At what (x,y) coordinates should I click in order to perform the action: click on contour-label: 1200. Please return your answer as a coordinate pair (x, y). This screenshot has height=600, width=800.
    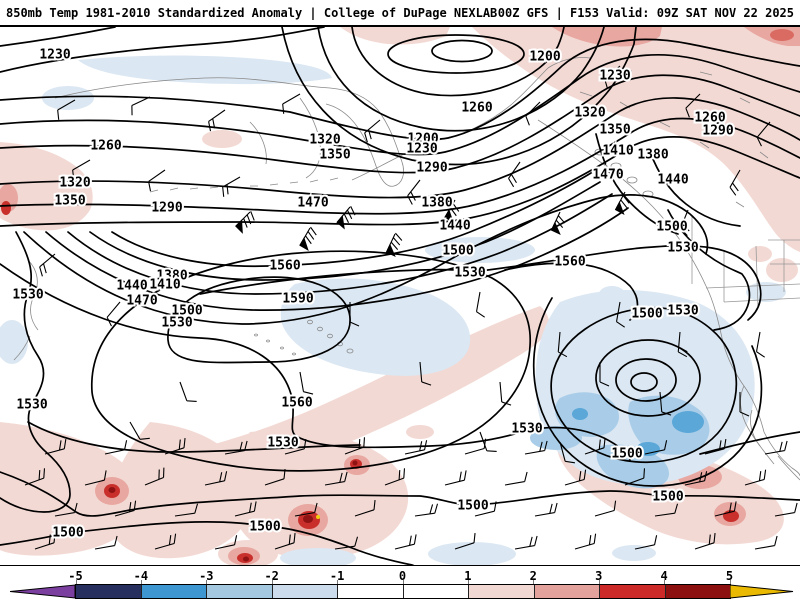
    Looking at the image, I should click on (422, 139).